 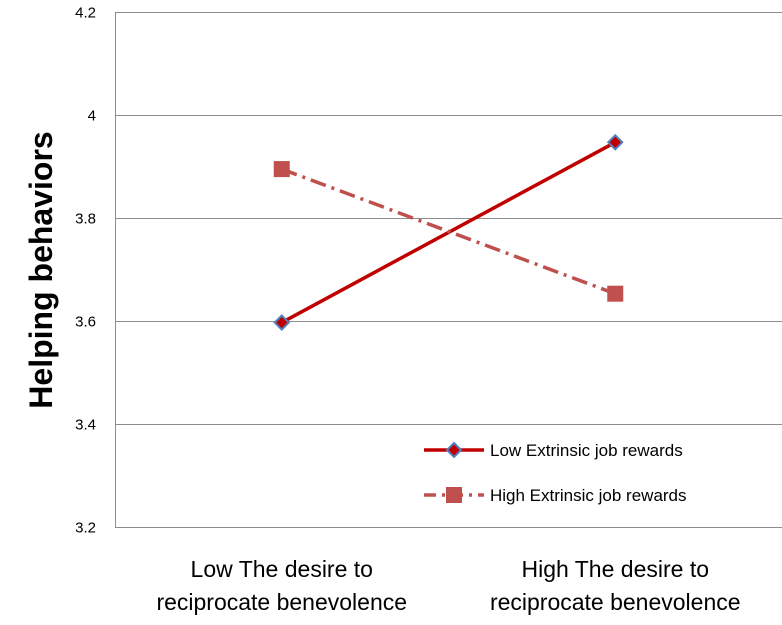 I want to click on x-category-label: High The desire to, so click(x=615, y=569).